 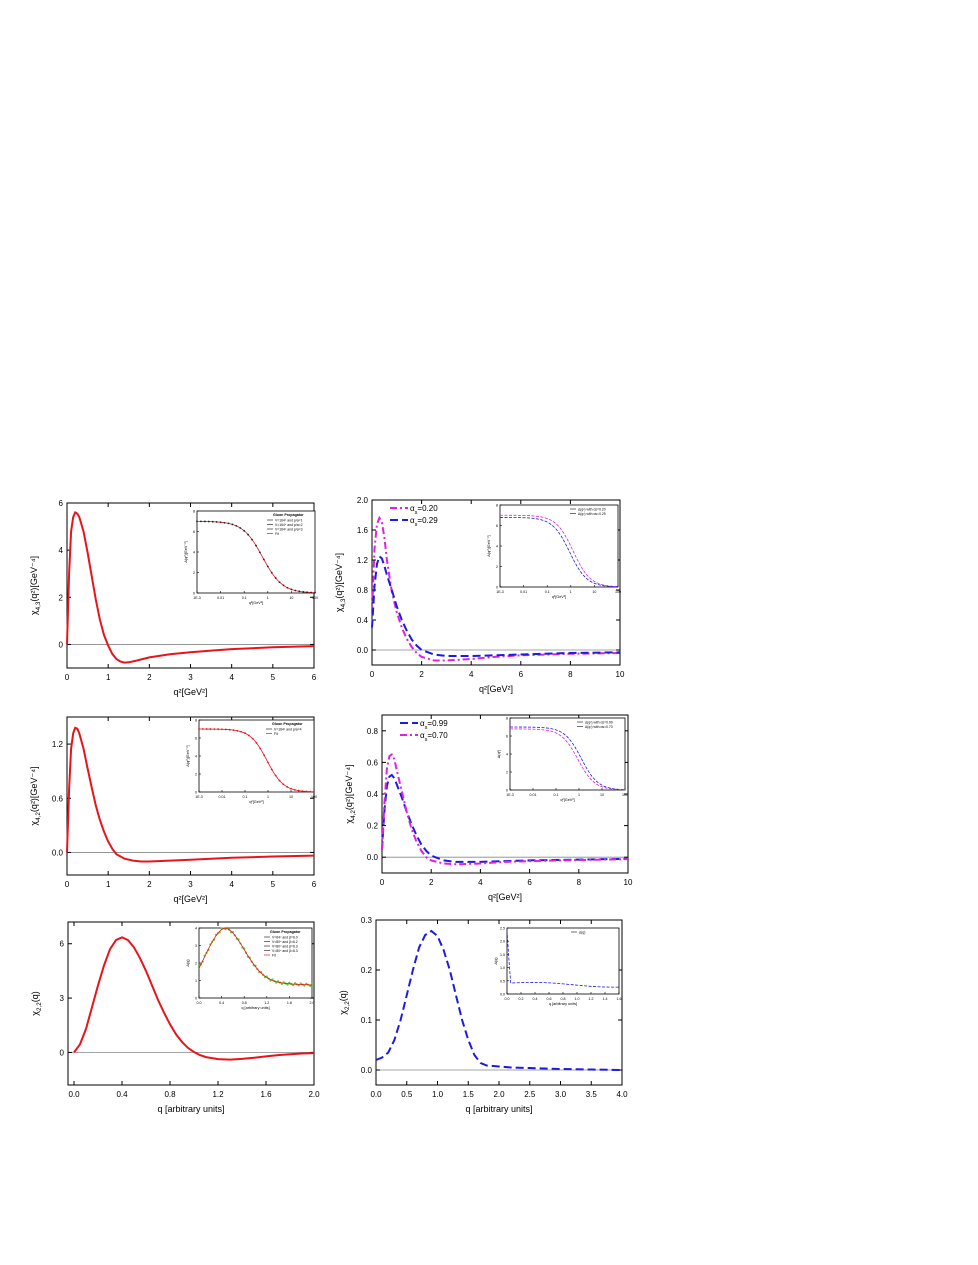 What do you see at coordinates (188, 755) in the screenshot?
I see `inset-y-axis-label: Δ(q²)[GeV⁻²]` at bounding box center [188, 755].